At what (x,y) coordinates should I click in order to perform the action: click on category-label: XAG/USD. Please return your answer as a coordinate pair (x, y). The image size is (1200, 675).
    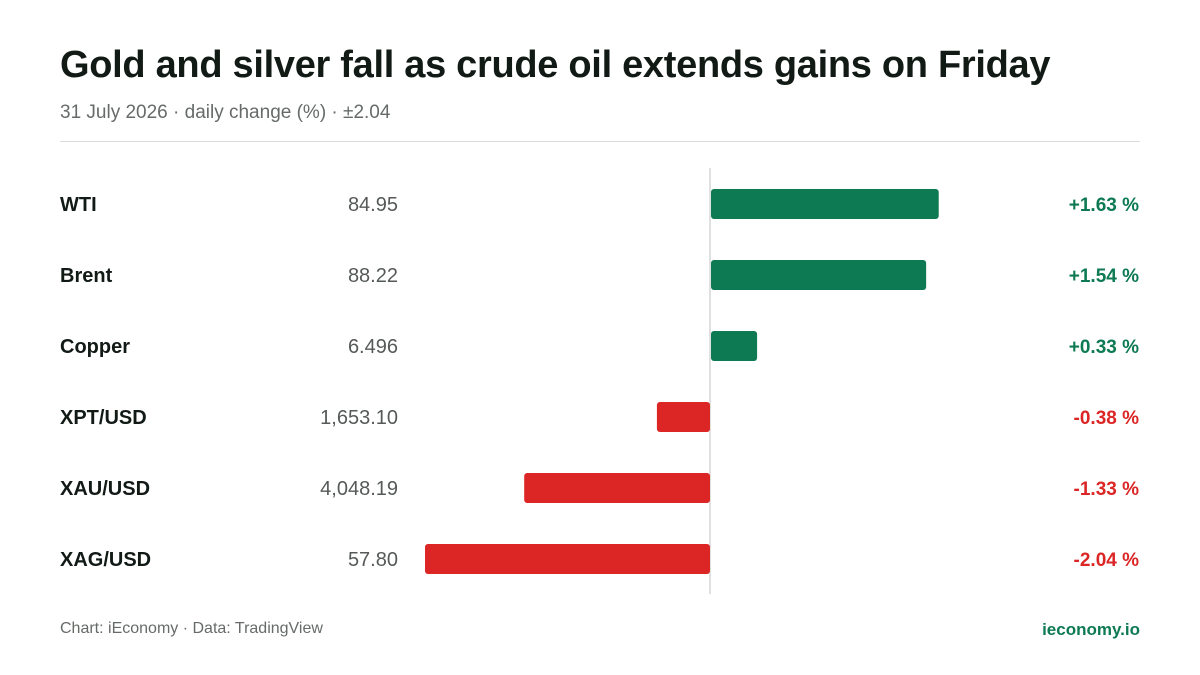
    Looking at the image, I should click on (105, 560).